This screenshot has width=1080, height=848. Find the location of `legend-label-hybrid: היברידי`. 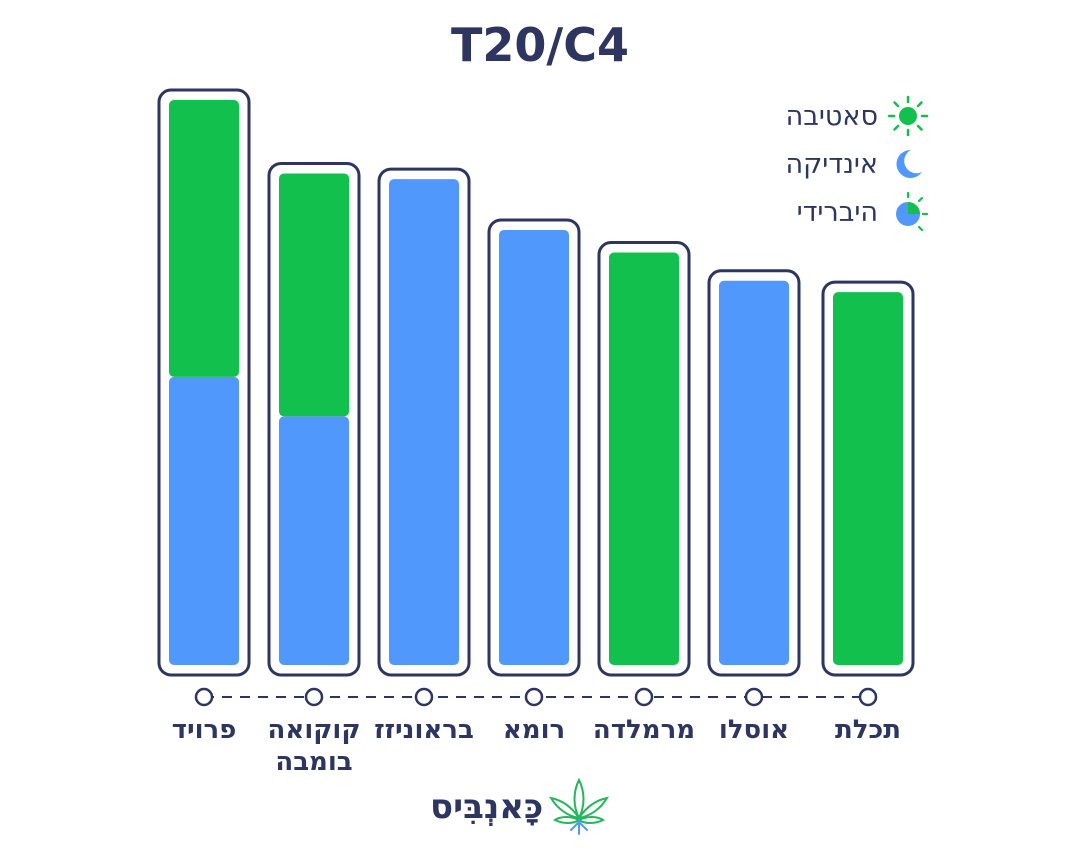

legend-label-hybrid: היברידי is located at coordinates (837, 212).